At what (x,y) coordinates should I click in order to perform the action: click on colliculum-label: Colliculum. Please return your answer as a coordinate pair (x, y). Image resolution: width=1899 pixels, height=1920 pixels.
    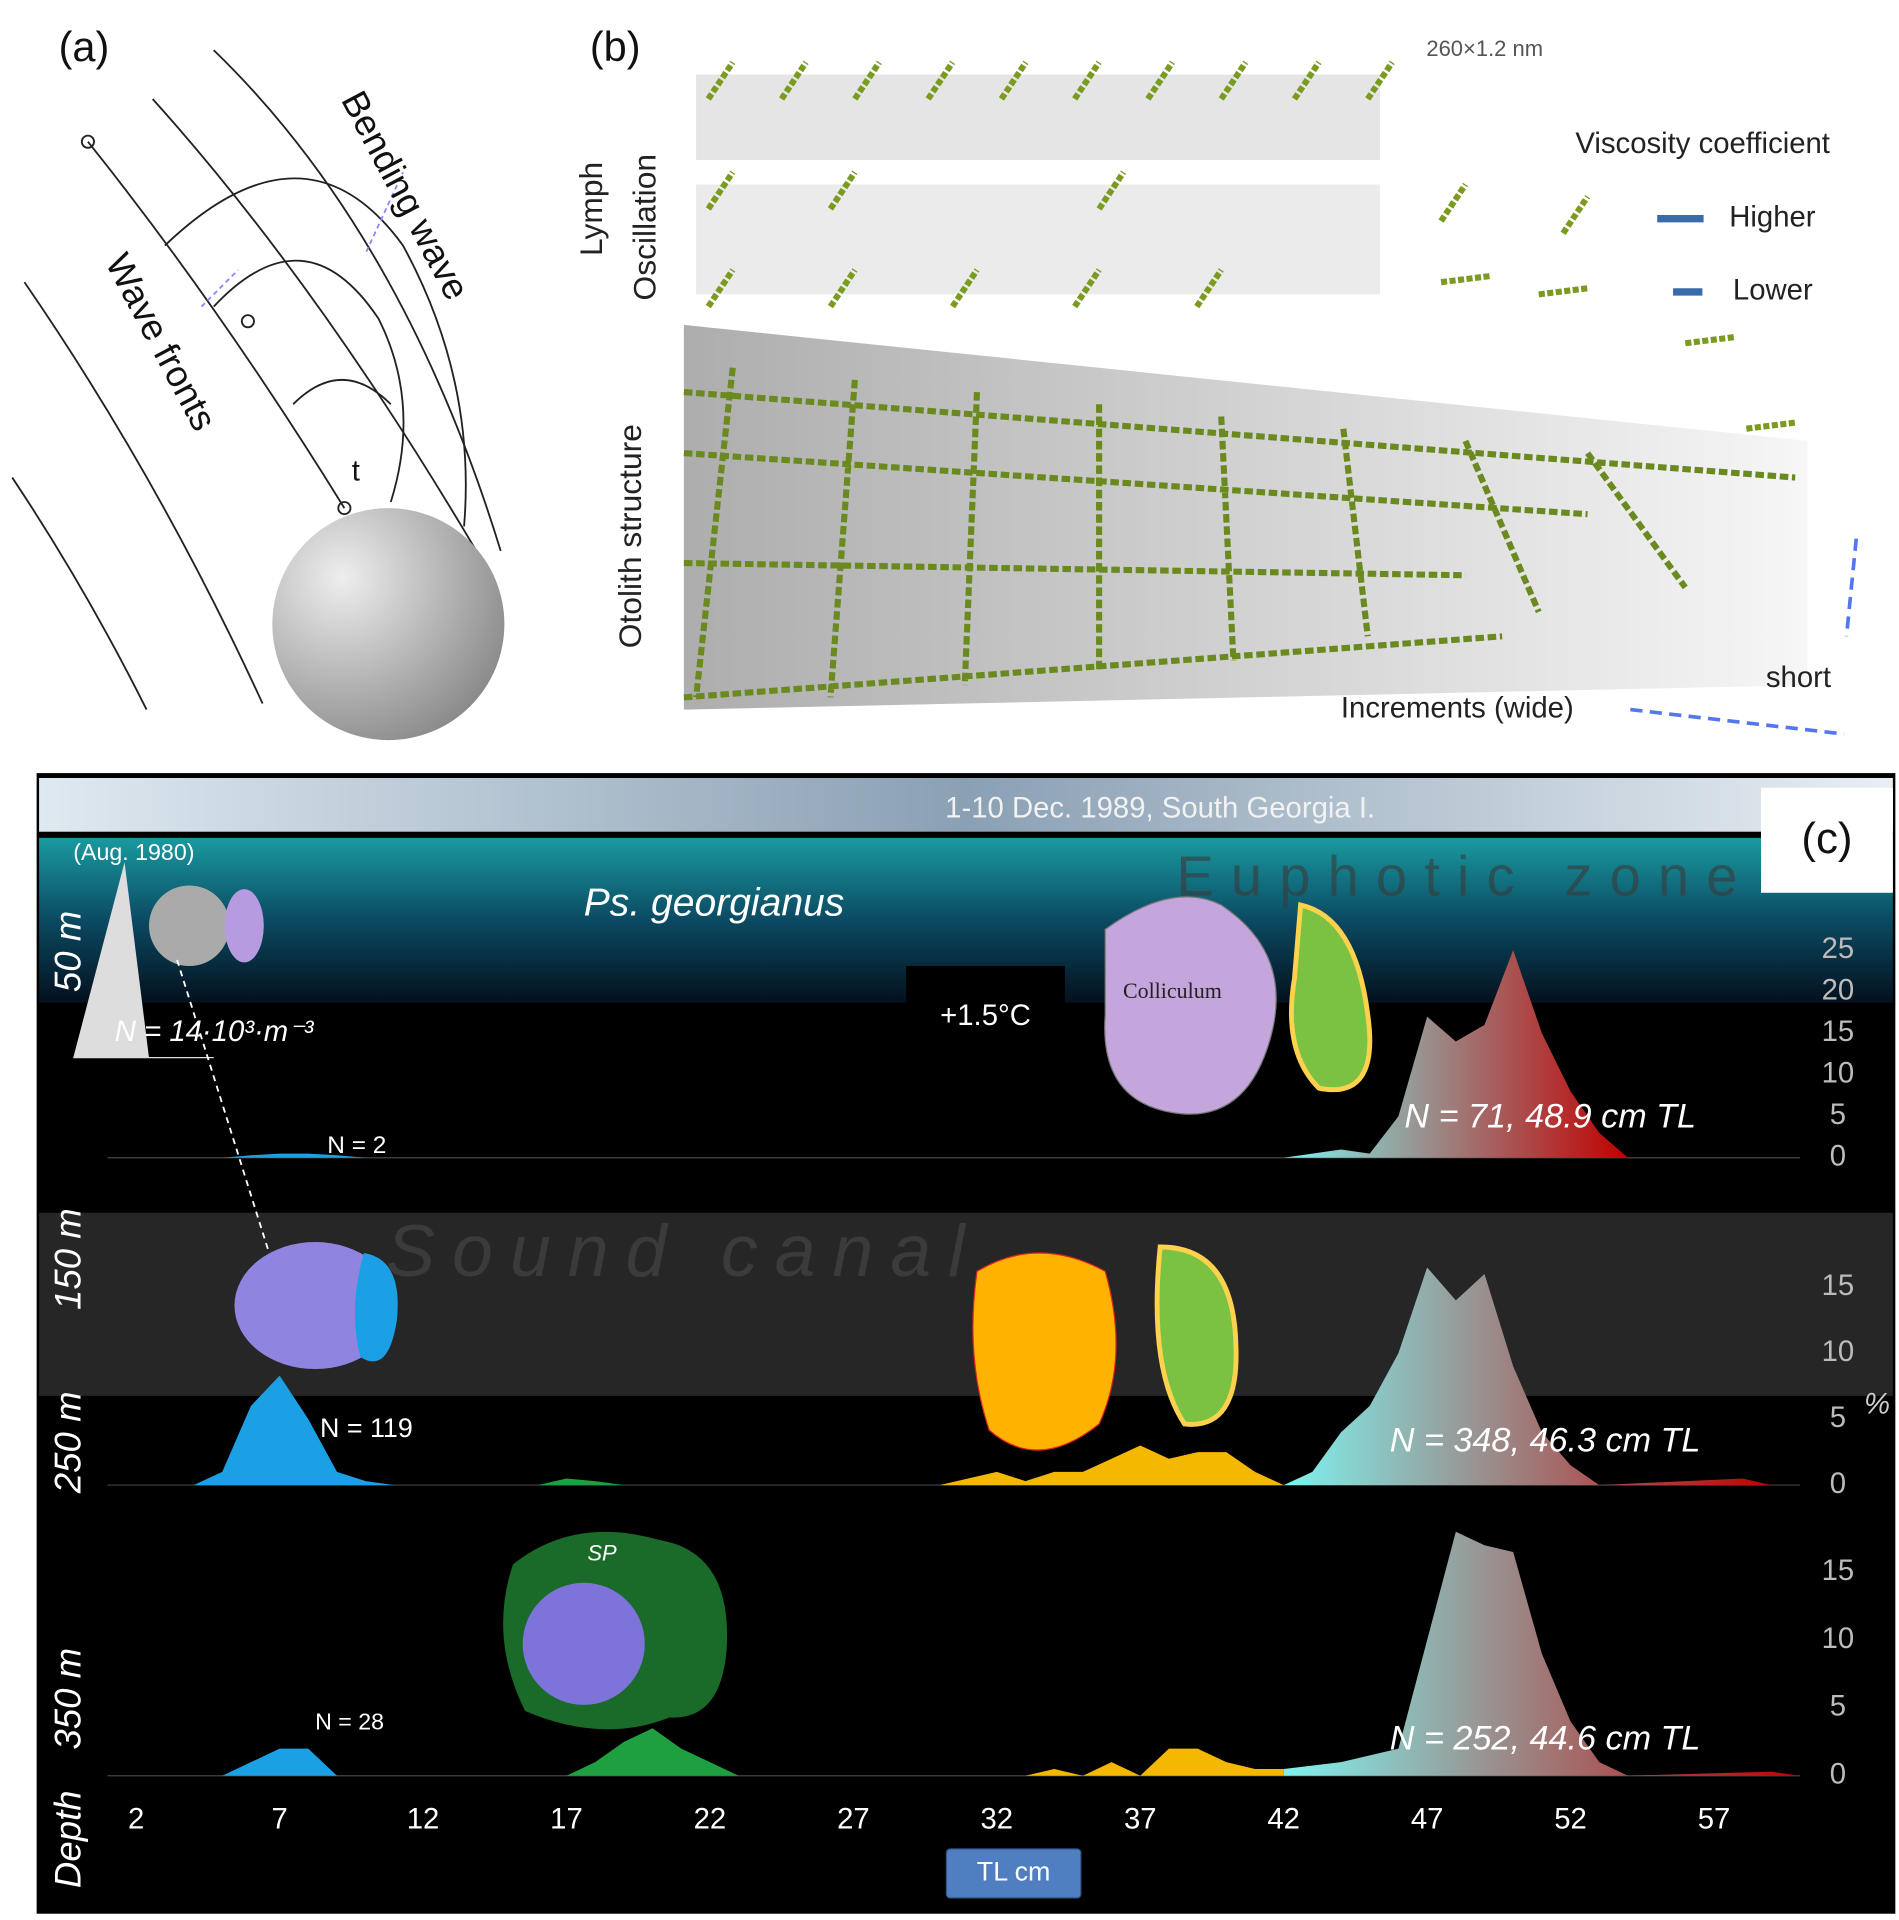
    Looking at the image, I should click on (1172, 990).